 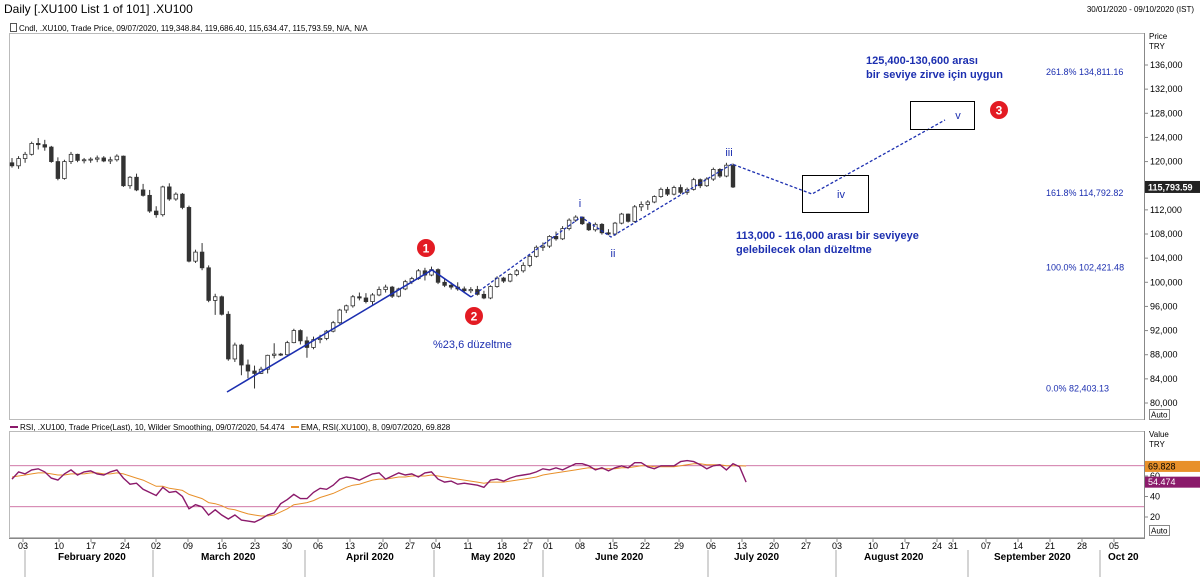 I want to click on x-tick-label: 24, so click(x=125, y=546).